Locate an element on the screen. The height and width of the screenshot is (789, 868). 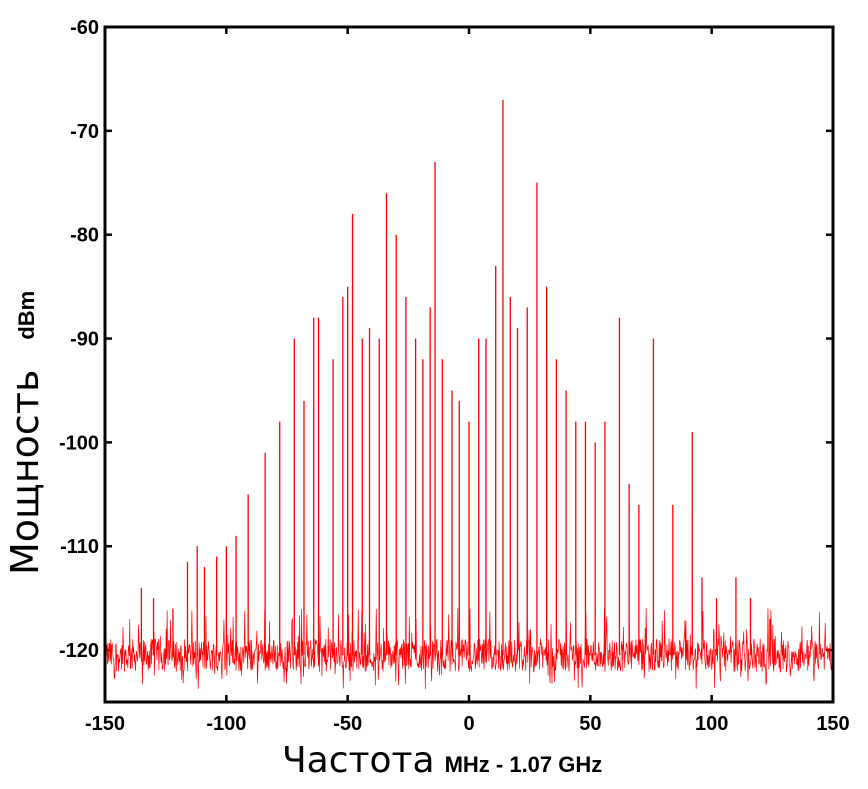
y-tick-label: -90 is located at coordinates (84, 340).